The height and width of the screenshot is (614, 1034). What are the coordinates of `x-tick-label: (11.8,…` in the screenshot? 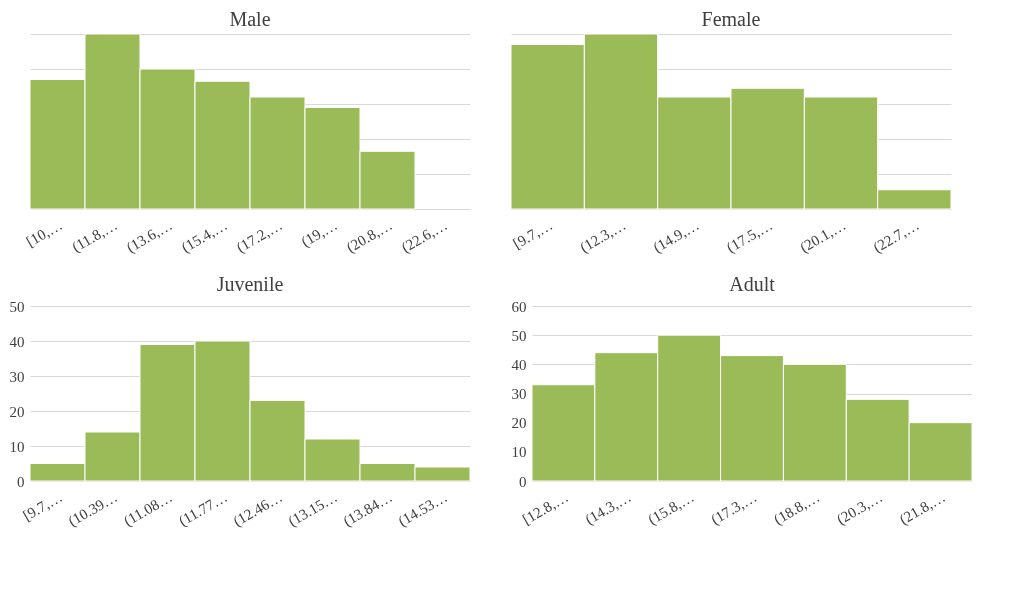 It's located at (95, 236).